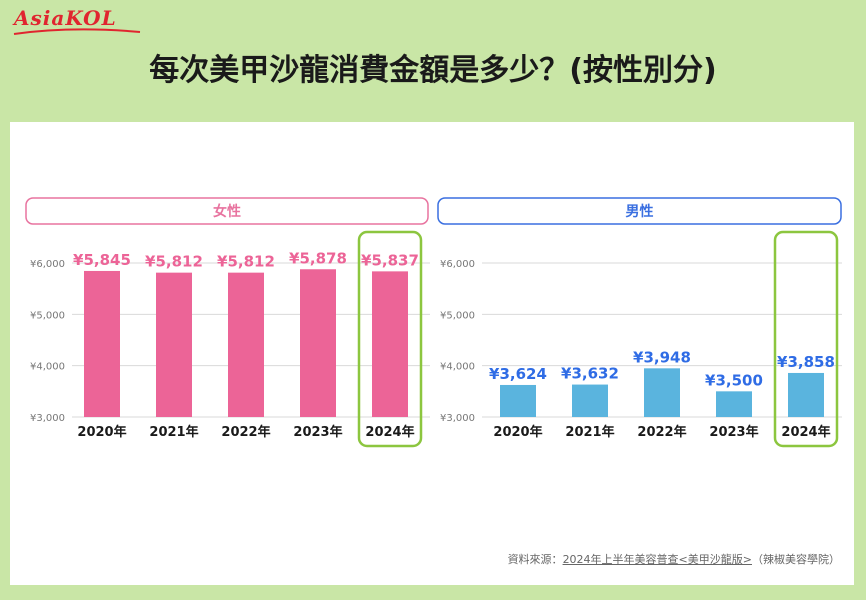 The width and height of the screenshot is (866, 600). What do you see at coordinates (245, 432) in the screenshot?
I see `female-category-label: 2022年` at bounding box center [245, 432].